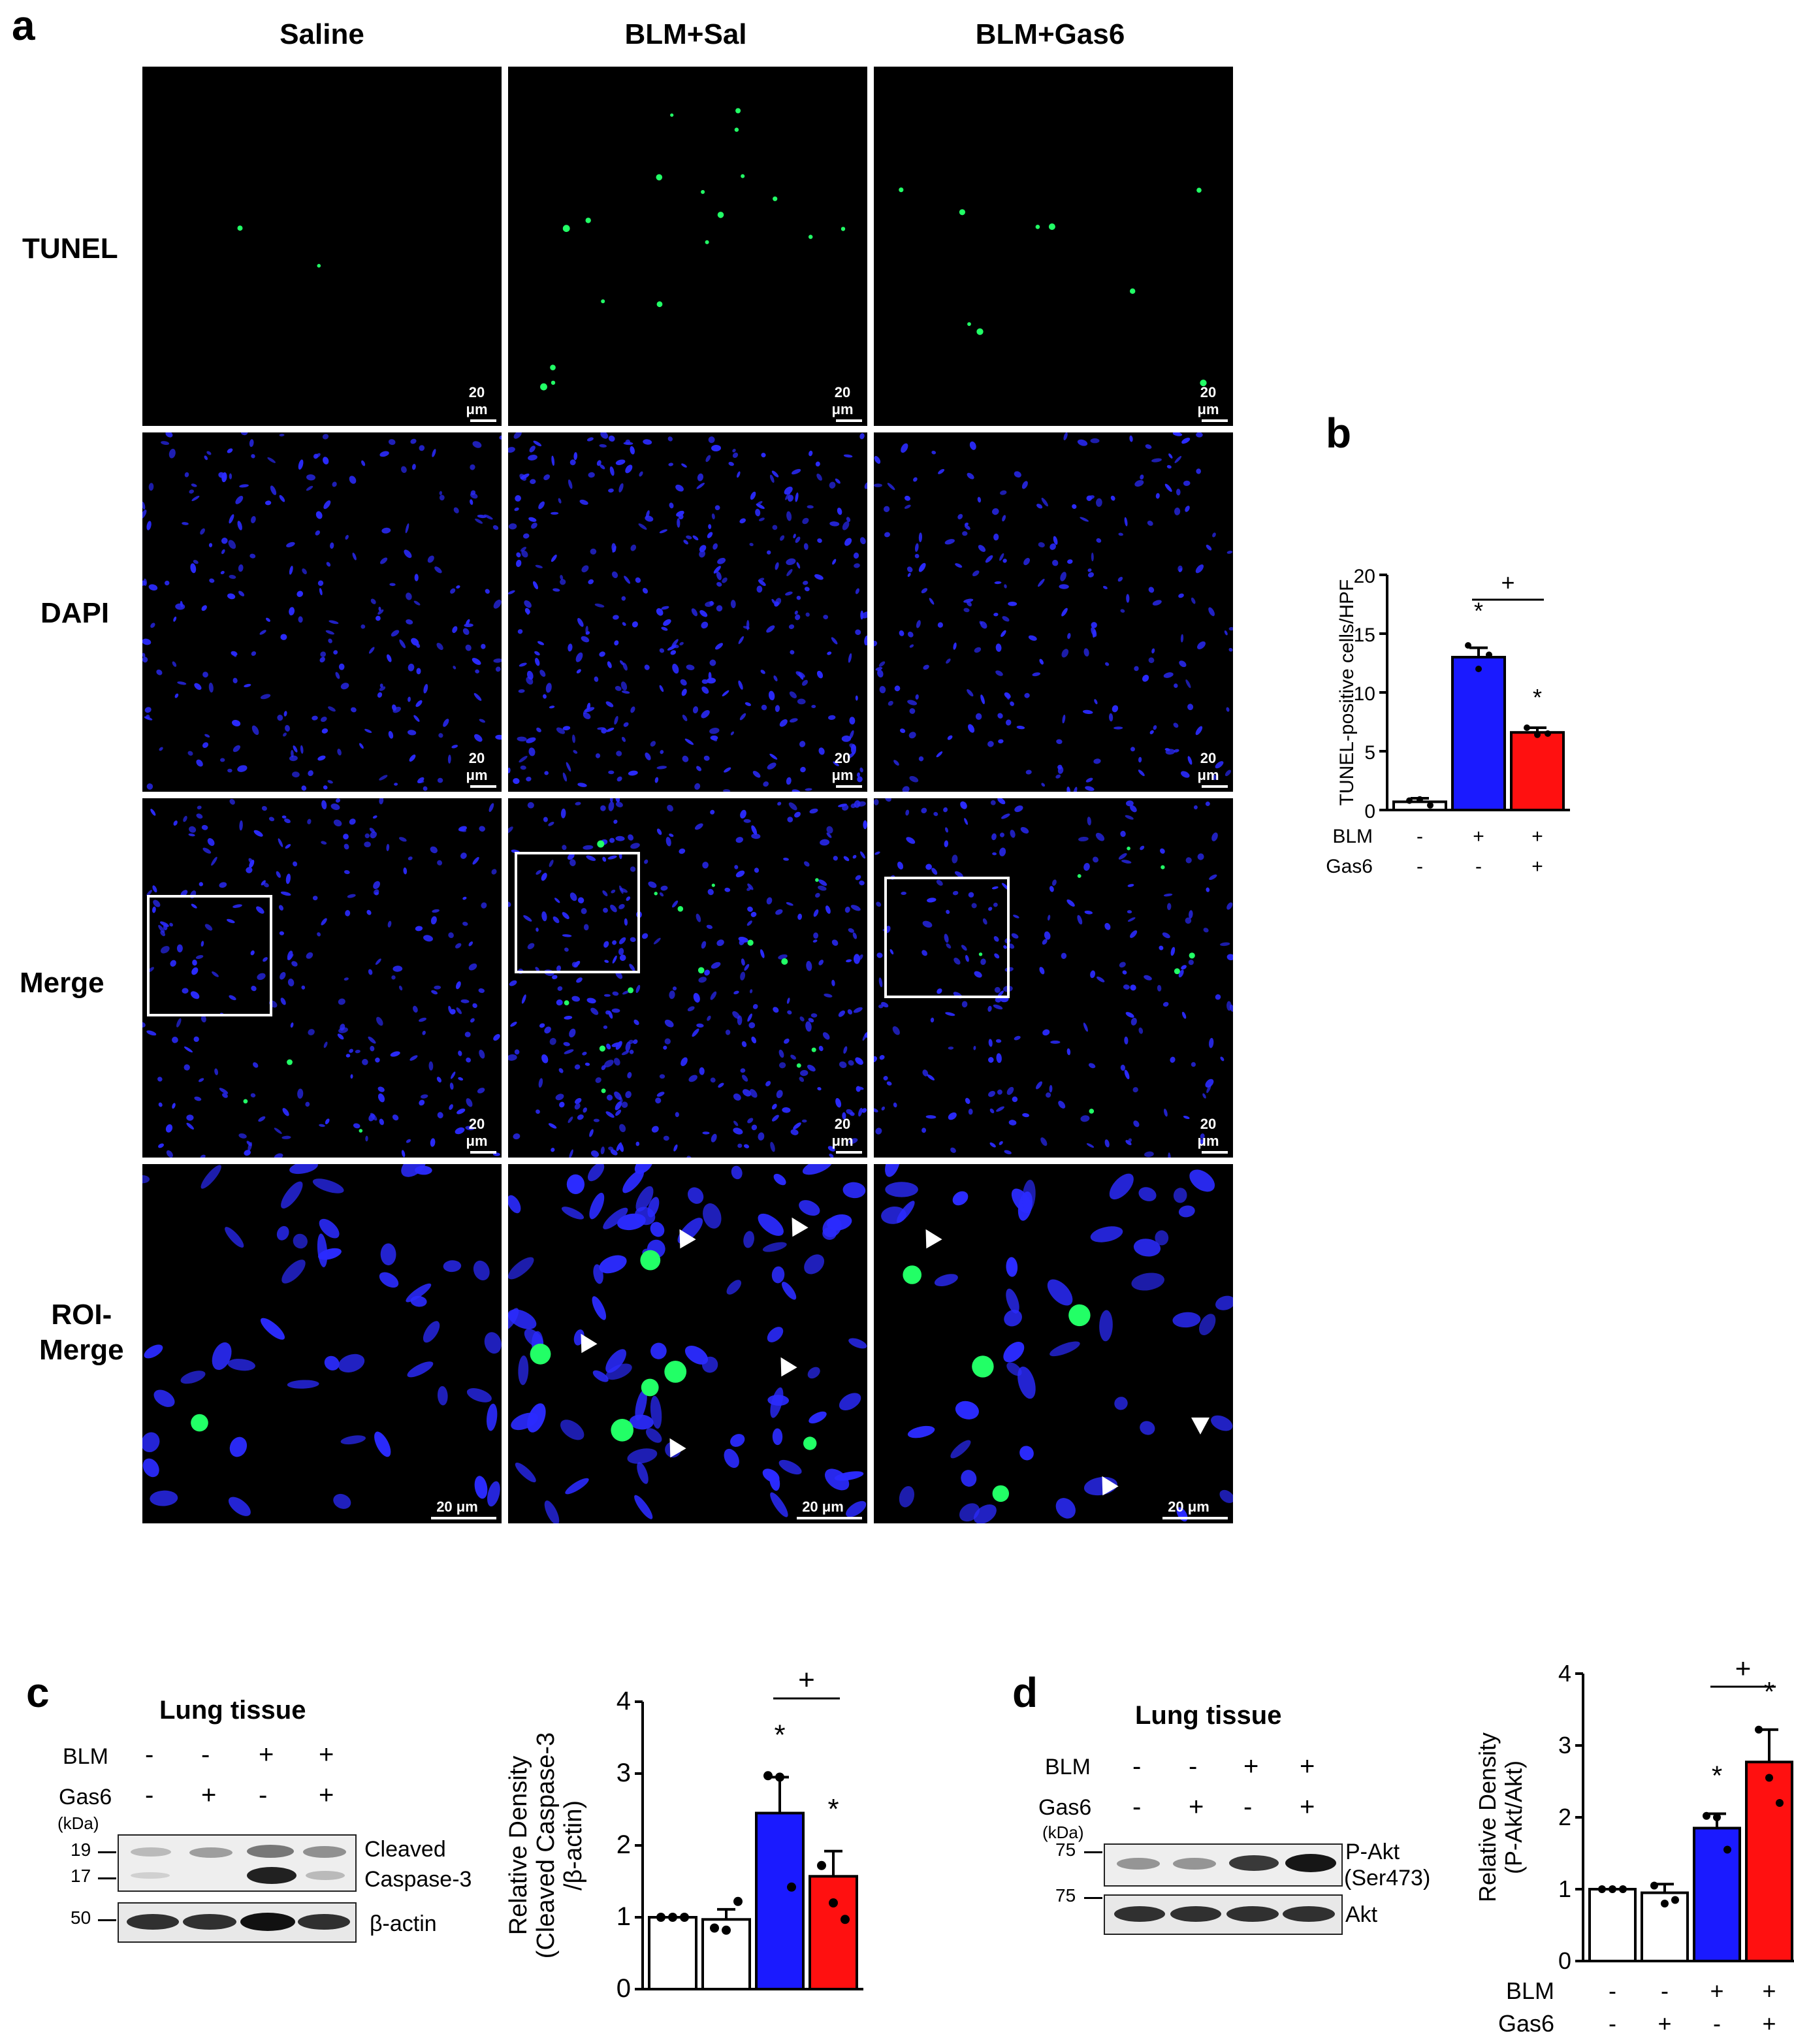  Describe the element at coordinates (457, 1507) in the screenshot. I see `scale-bar-label: 20 μm` at that location.